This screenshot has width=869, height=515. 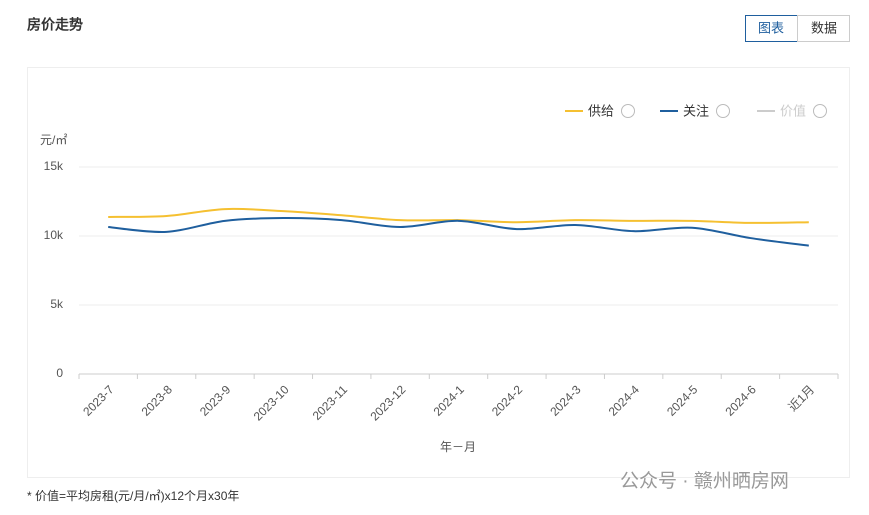 I want to click on footnote: * 价值=平均房租(元/月/㎡)x12个月x30年, so click(x=133, y=495).